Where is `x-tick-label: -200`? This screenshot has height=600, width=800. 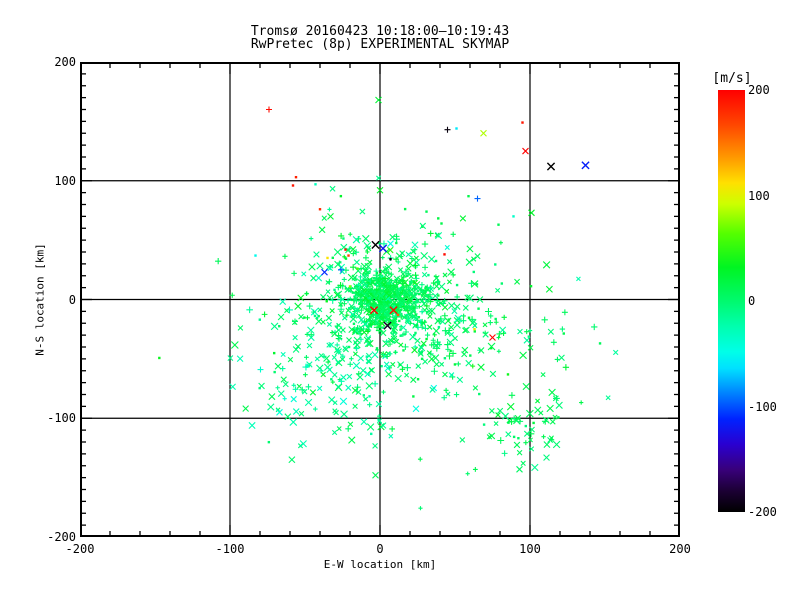 x-tick-label: -200 is located at coordinates (80, 549).